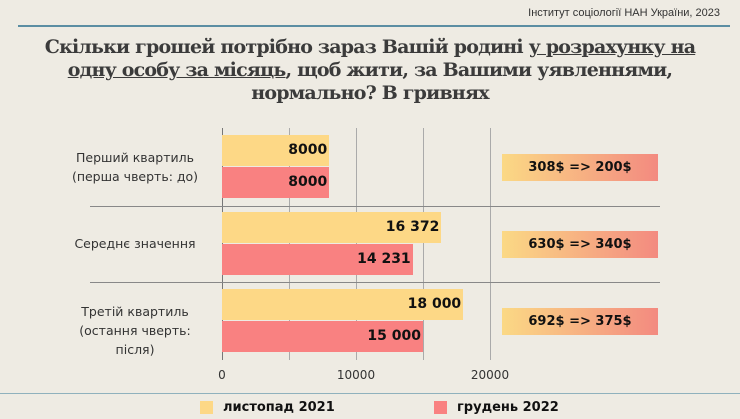 The width and height of the screenshot is (740, 419). I want to click on data-label: 16 372, so click(412, 227).